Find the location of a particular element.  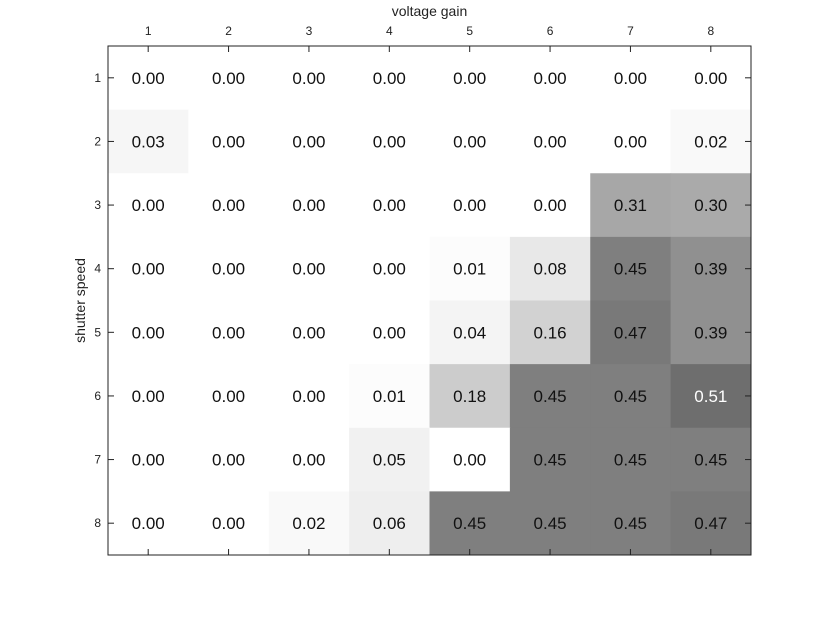

cell-value-r1-c1: 0.00 is located at coordinates (148, 78).